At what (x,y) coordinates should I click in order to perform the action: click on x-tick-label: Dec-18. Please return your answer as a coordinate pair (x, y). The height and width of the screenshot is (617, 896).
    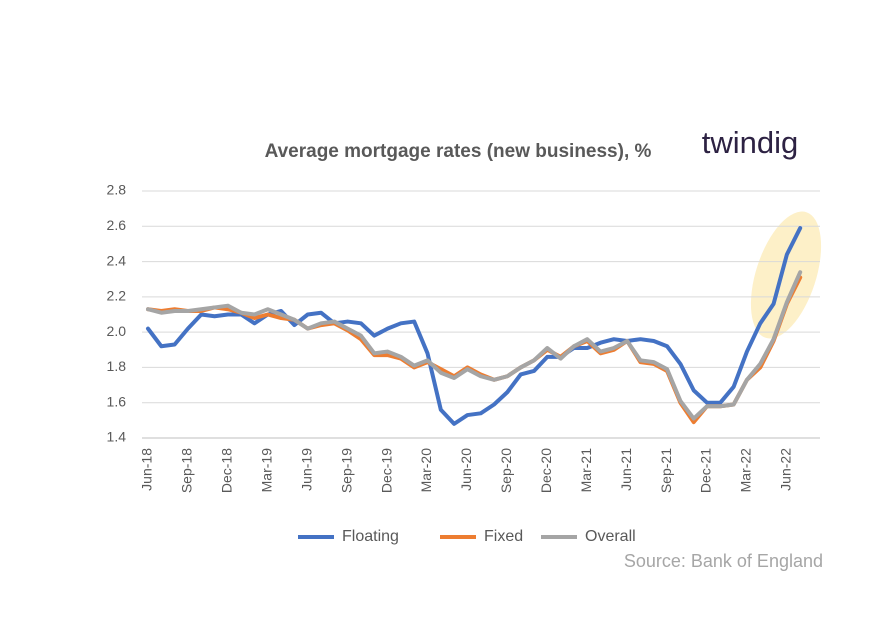
    Looking at the image, I should click on (227, 470).